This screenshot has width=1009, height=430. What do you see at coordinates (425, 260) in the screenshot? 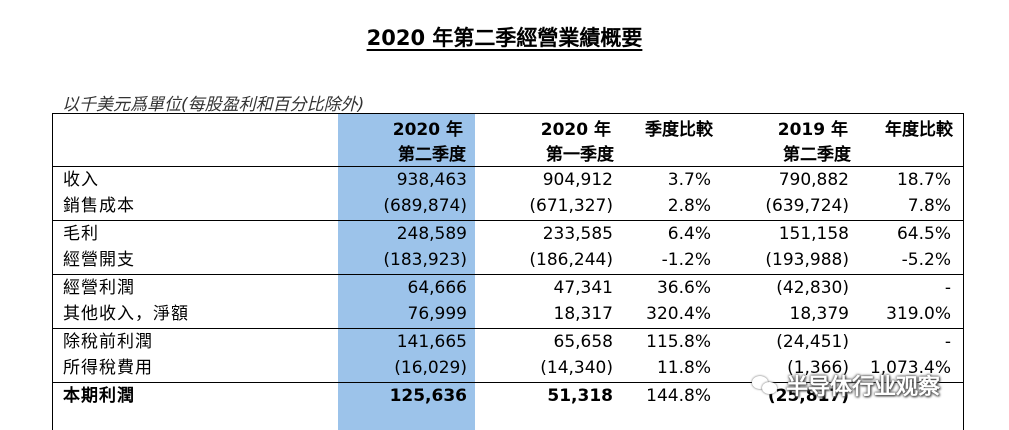
I see `cell-q2-2020: (183,923)` at bounding box center [425, 260].